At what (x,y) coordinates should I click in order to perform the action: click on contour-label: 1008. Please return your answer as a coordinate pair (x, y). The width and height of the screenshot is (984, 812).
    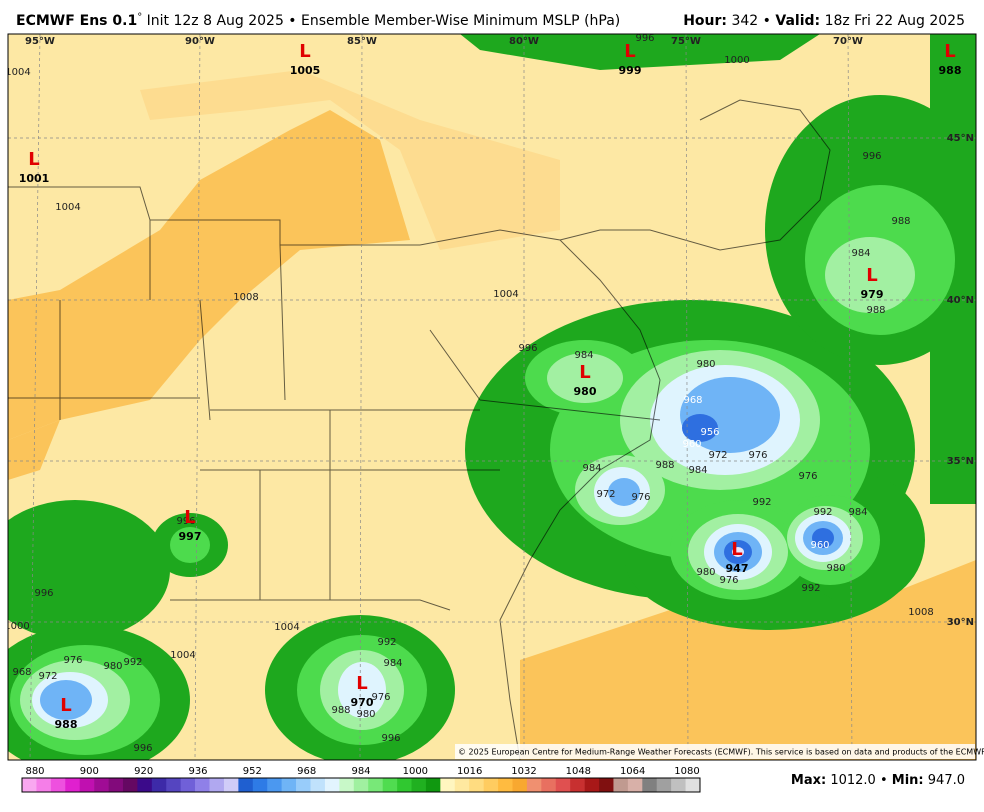
    Looking at the image, I should click on (920, 612).